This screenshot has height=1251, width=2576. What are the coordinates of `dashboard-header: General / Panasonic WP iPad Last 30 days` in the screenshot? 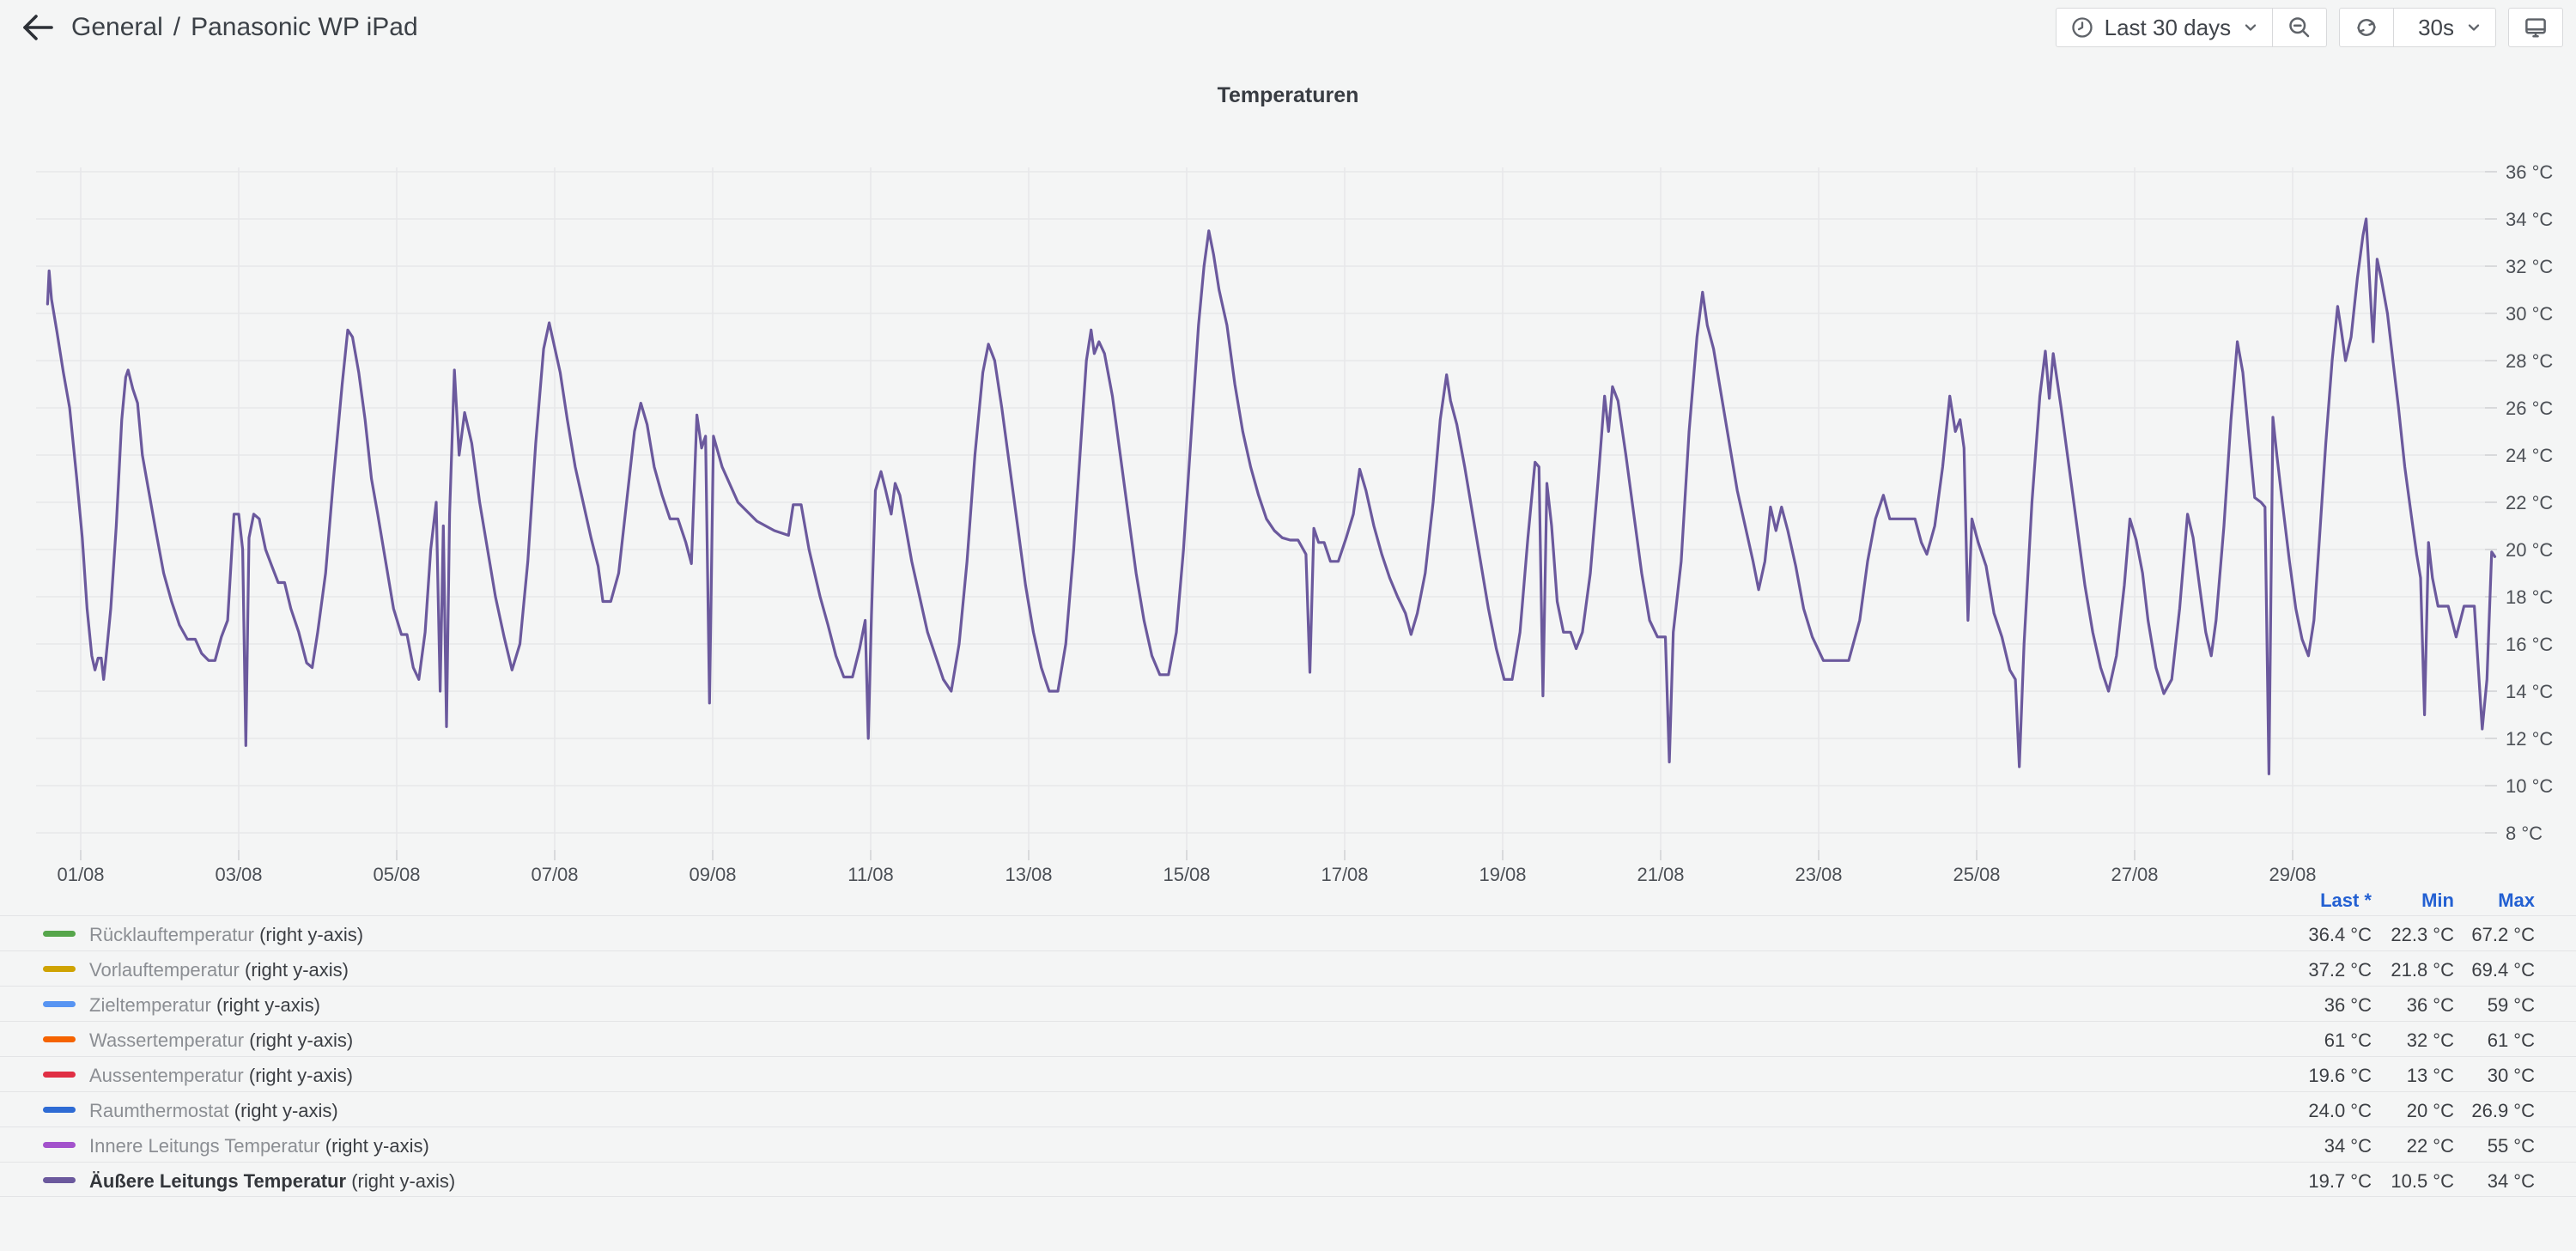 It's located at (1288, 28).